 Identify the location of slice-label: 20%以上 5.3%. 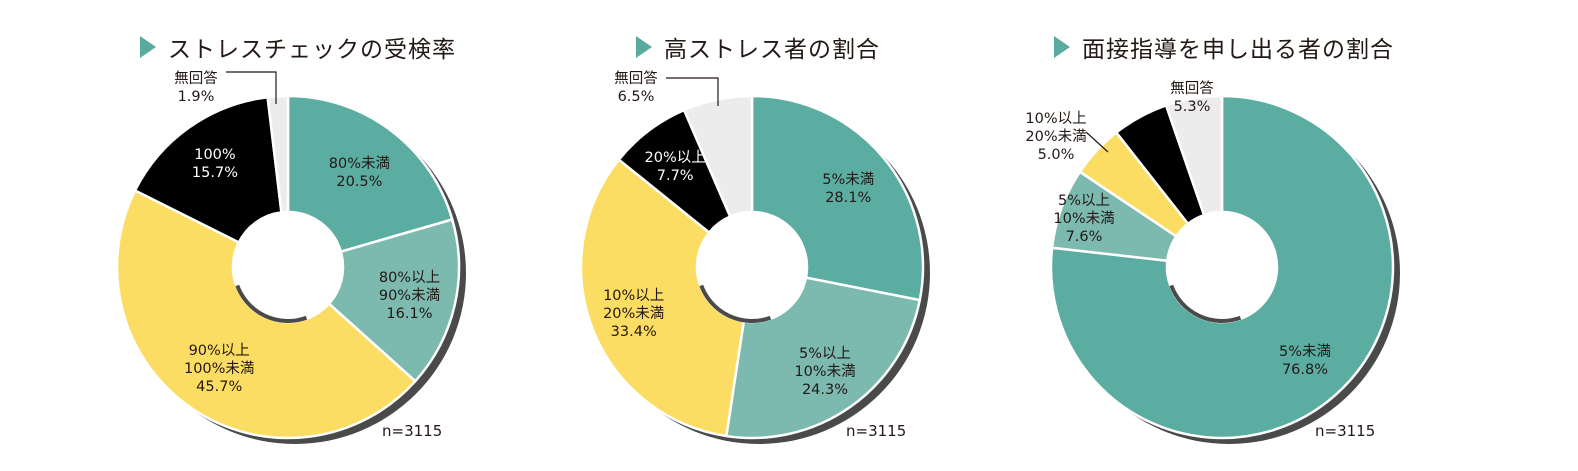
(1111, 97).